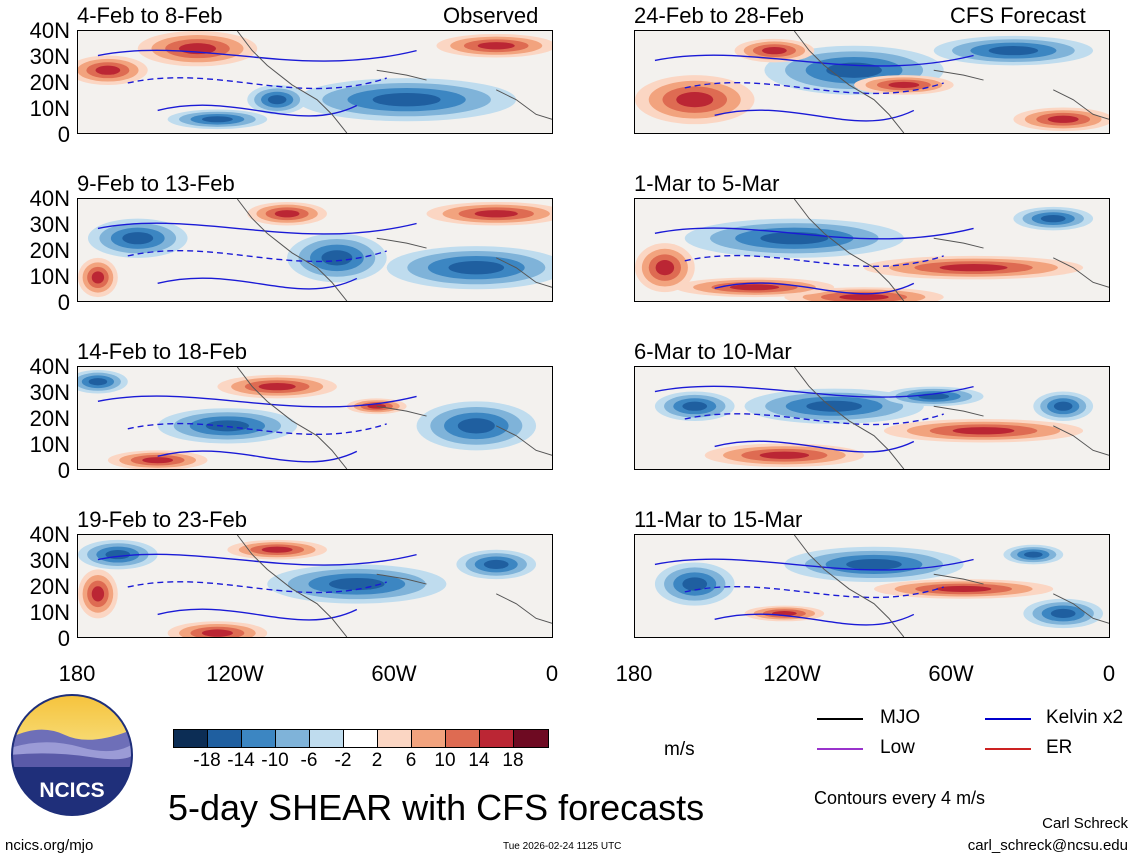  What do you see at coordinates (679, 749) in the screenshot?
I see `colorbar-unit: m/s` at bounding box center [679, 749].